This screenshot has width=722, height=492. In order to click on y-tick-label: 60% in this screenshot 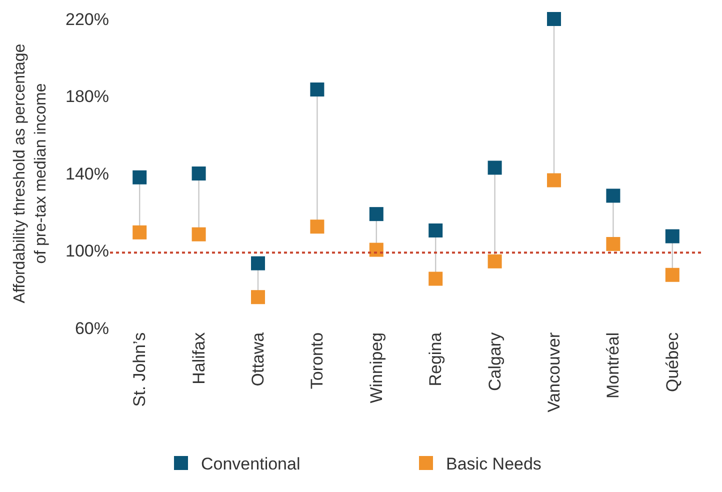, I will do `click(91, 328)`.